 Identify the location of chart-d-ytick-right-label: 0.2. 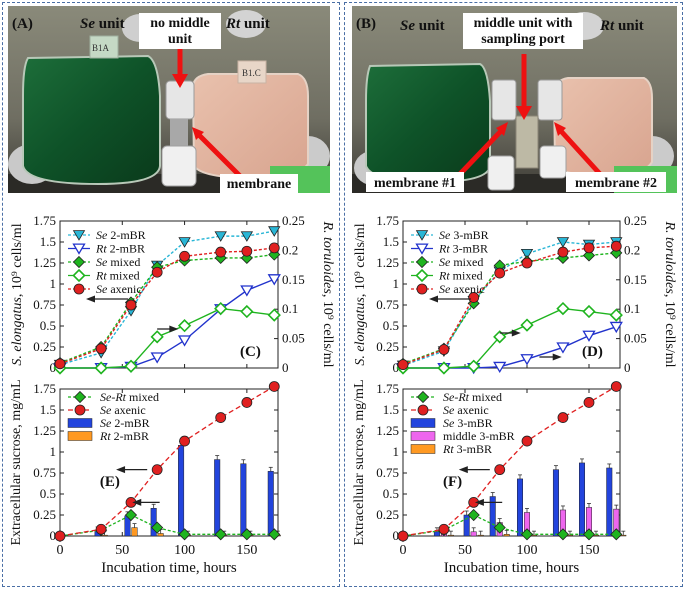
(632, 249).